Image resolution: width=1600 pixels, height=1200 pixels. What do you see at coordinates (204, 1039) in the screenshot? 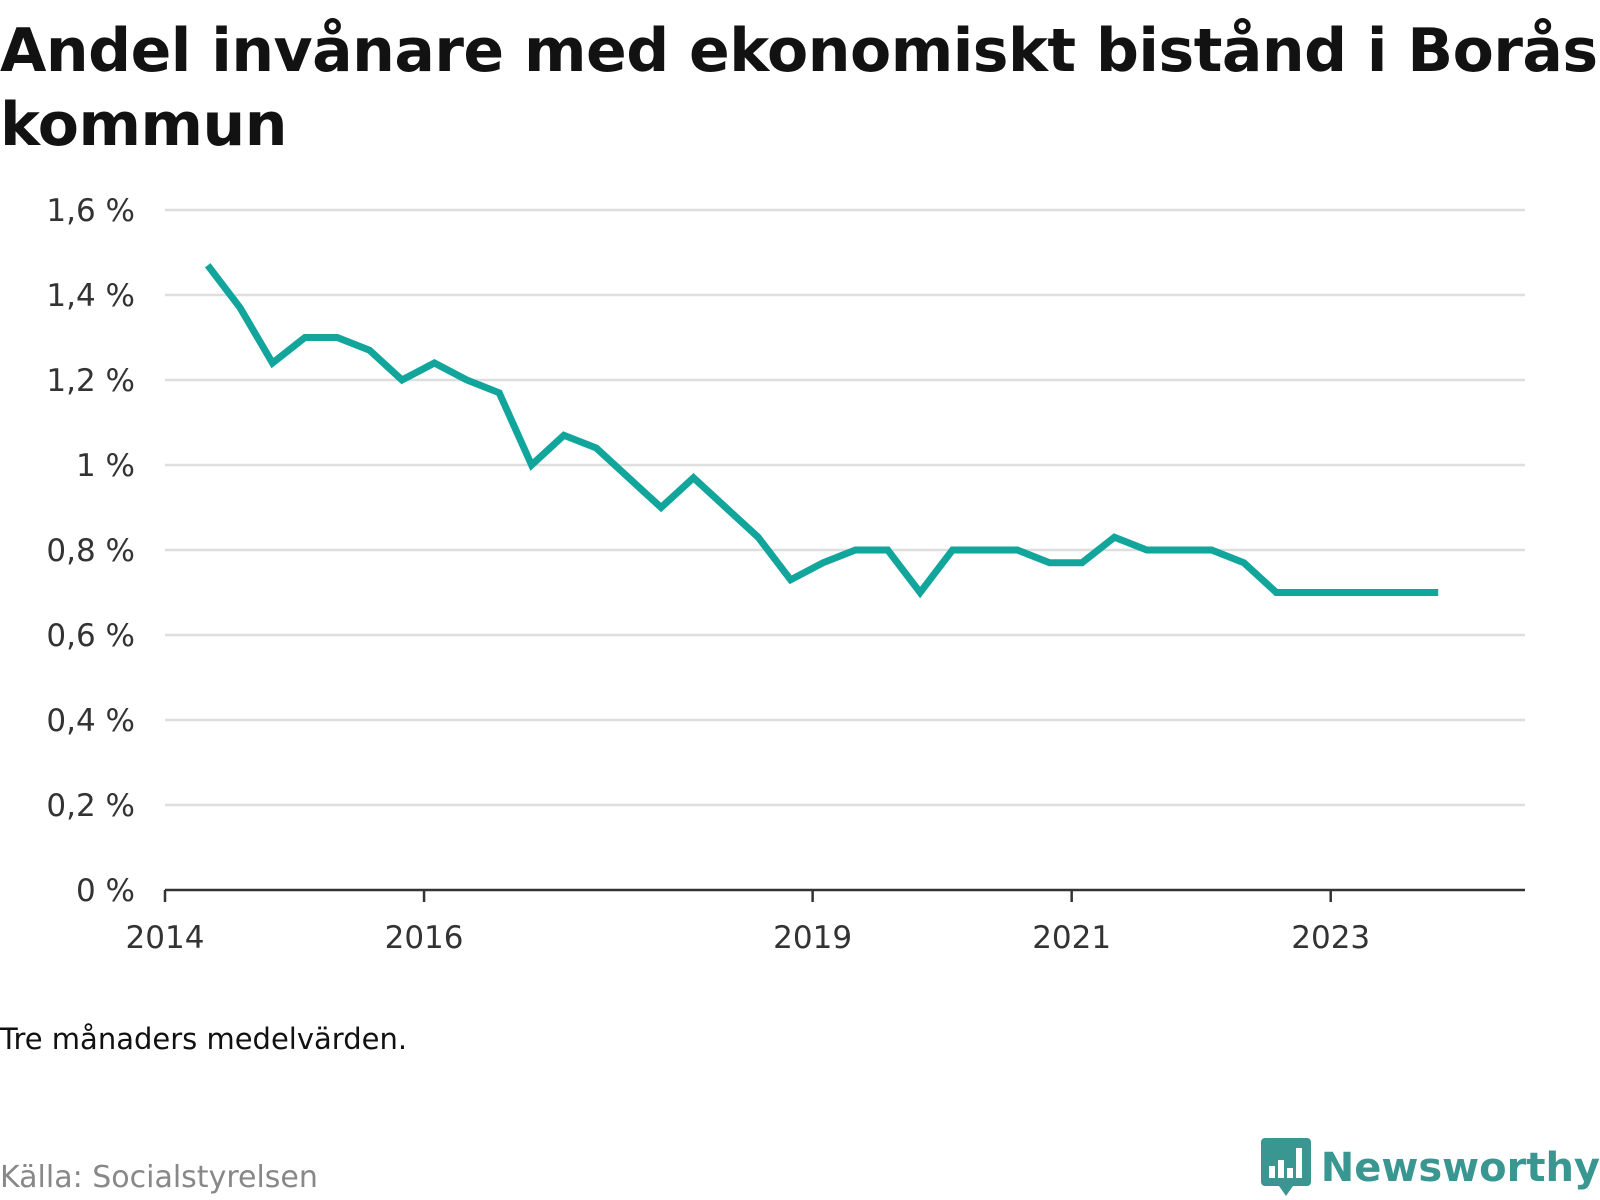
I see `chart-note: Tre månaders medelvärden.` at bounding box center [204, 1039].